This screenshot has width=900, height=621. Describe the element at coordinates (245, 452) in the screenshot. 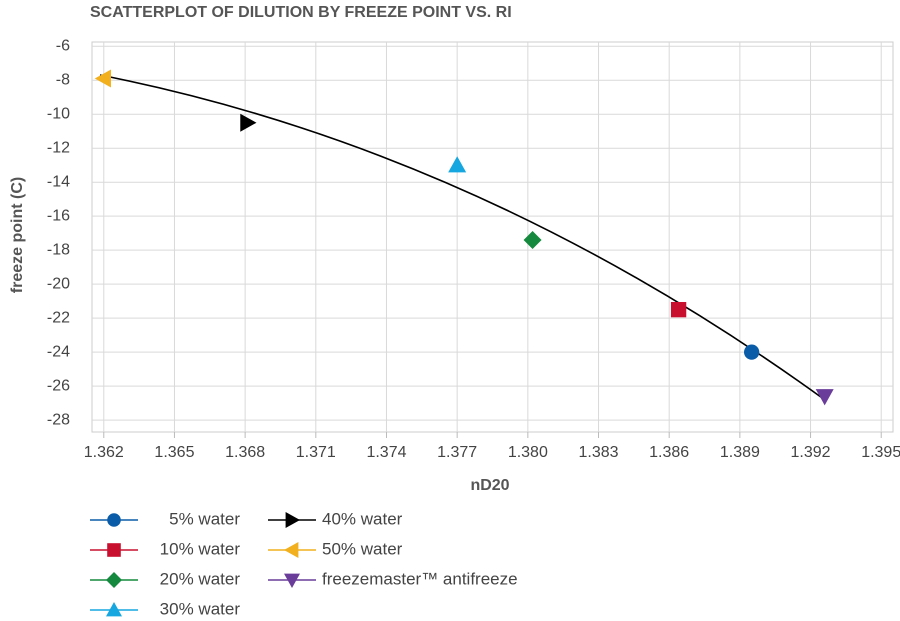

I see `x-tick-label: 1.368` at that location.